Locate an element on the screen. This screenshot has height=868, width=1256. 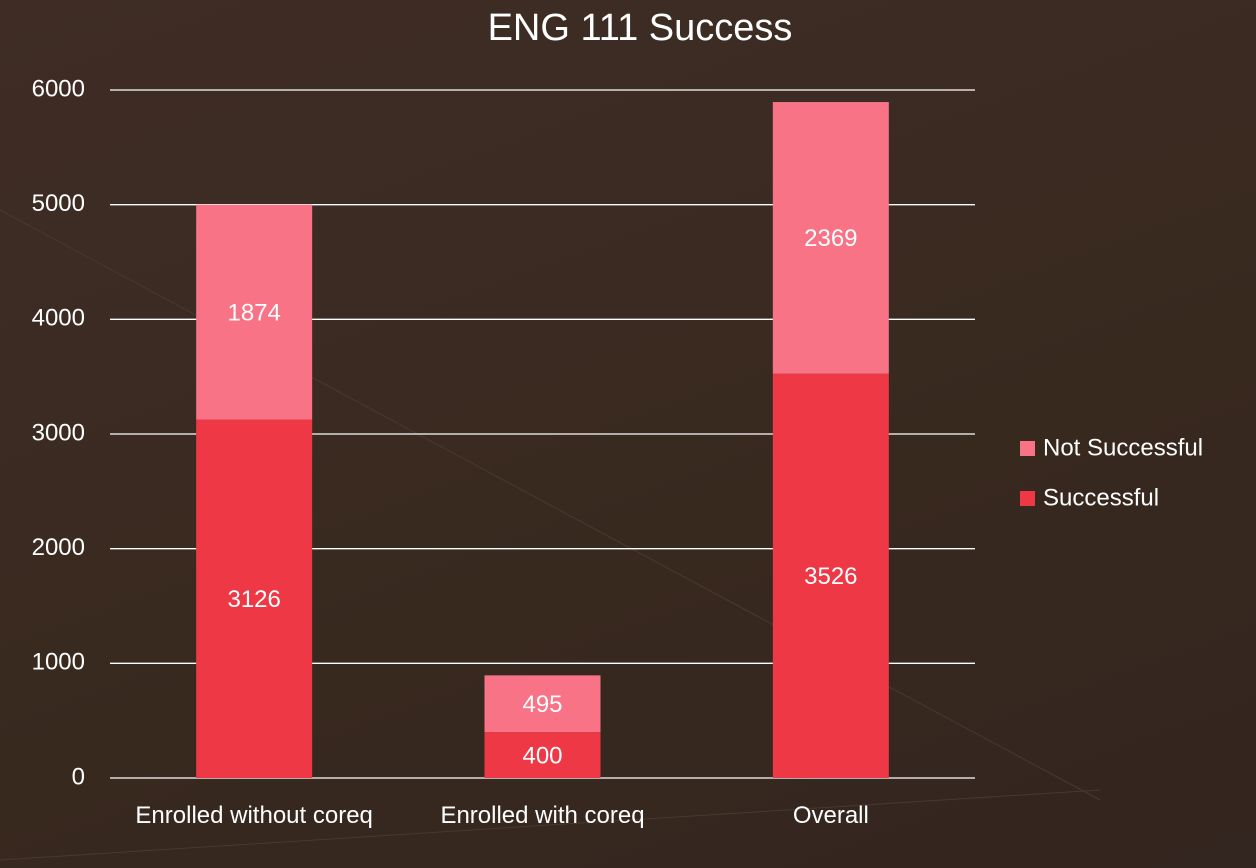
x-tick-label: Overall is located at coordinates (830, 815).